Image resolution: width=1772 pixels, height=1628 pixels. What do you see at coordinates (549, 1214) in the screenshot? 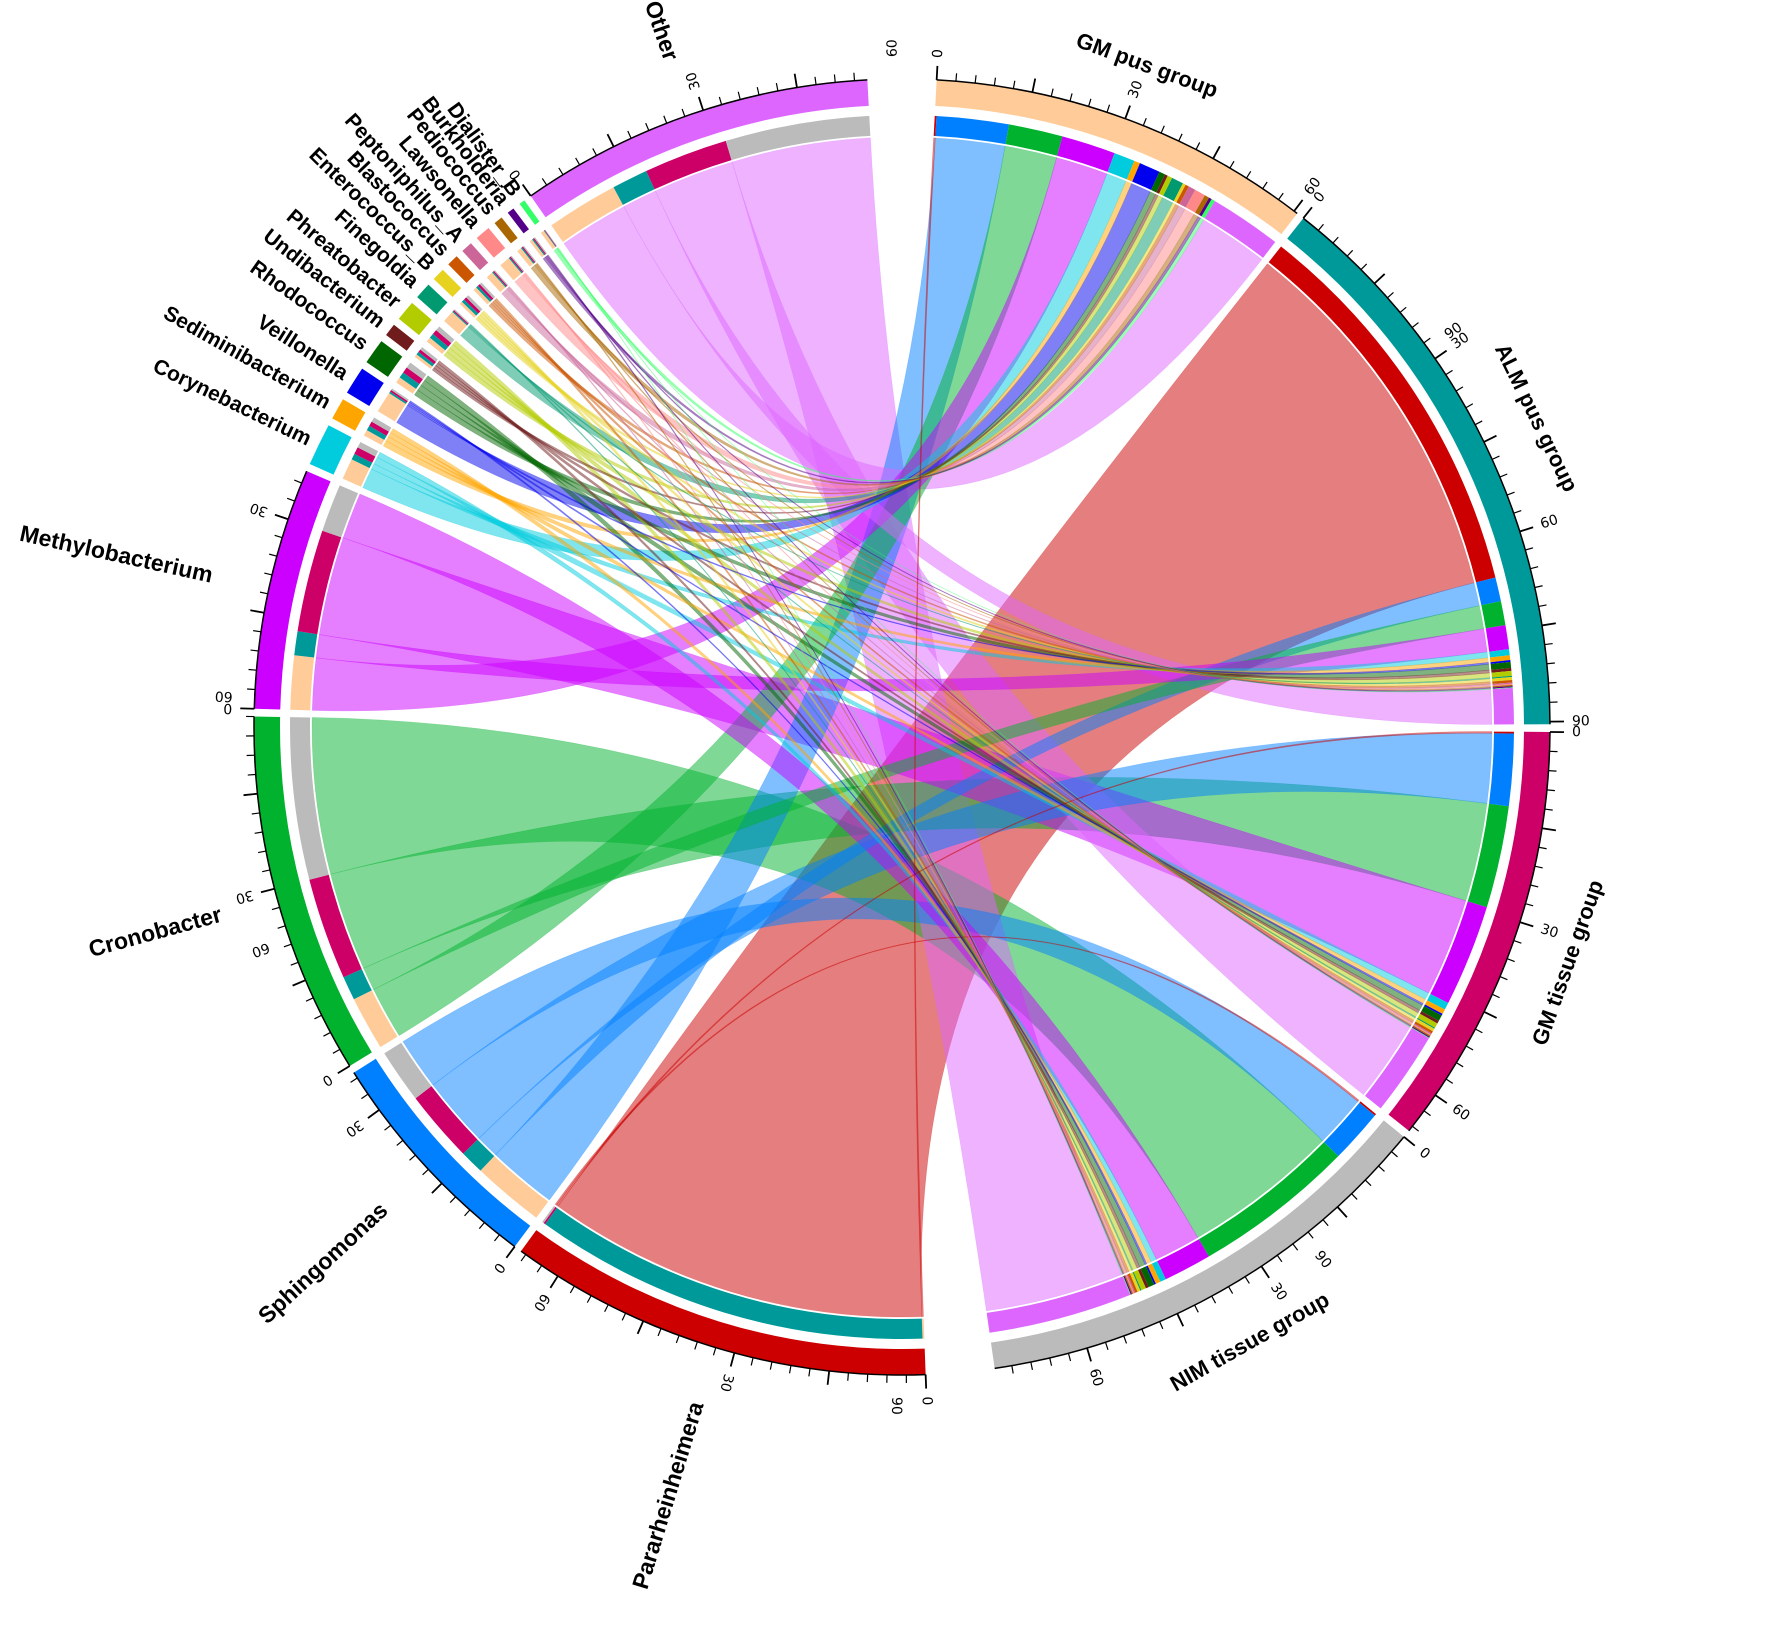
I see `genus-subarc-pararheinheimera-nim-tissue-group` at bounding box center [549, 1214].